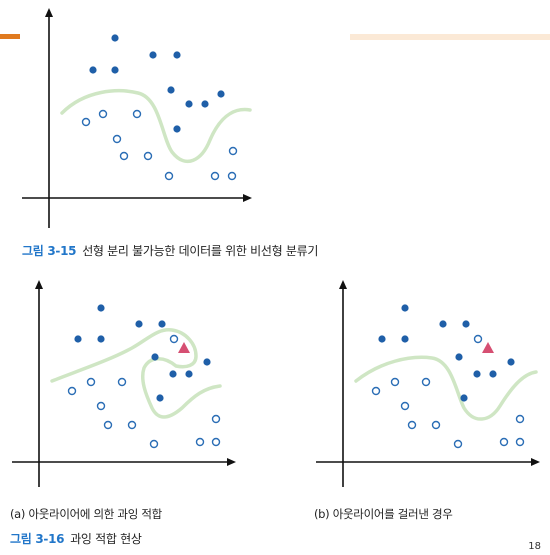 The height and width of the screenshot is (555, 550). What do you see at coordinates (383, 514) in the screenshot?
I see `figure-3-16b-label: (b) 아웃라이어를 걸러낸 경우` at bounding box center [383, 514].